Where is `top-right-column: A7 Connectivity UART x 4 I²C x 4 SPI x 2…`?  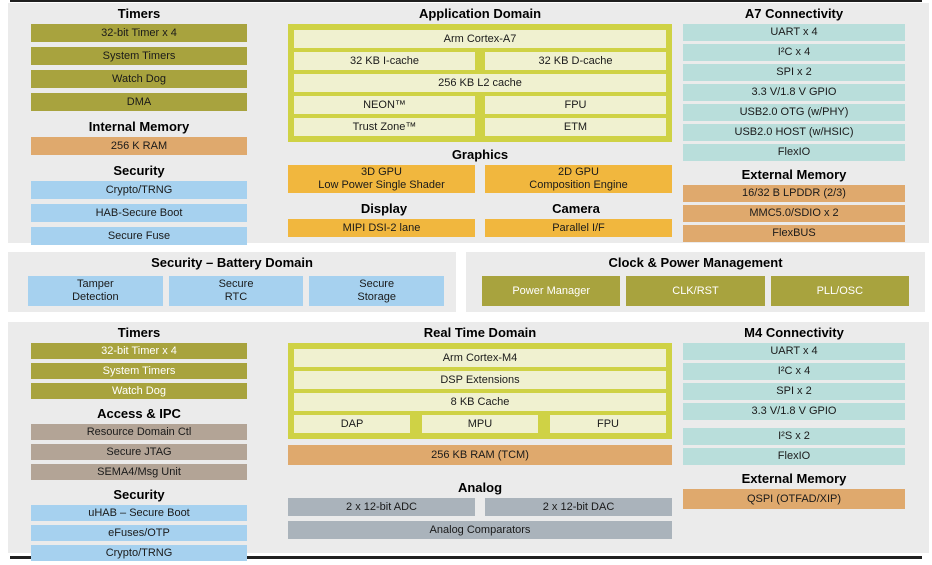 top-right-column: A7 Connectivity UART x 4 I²C x 4 SPI x 2… is located at coordinates (794, 124).